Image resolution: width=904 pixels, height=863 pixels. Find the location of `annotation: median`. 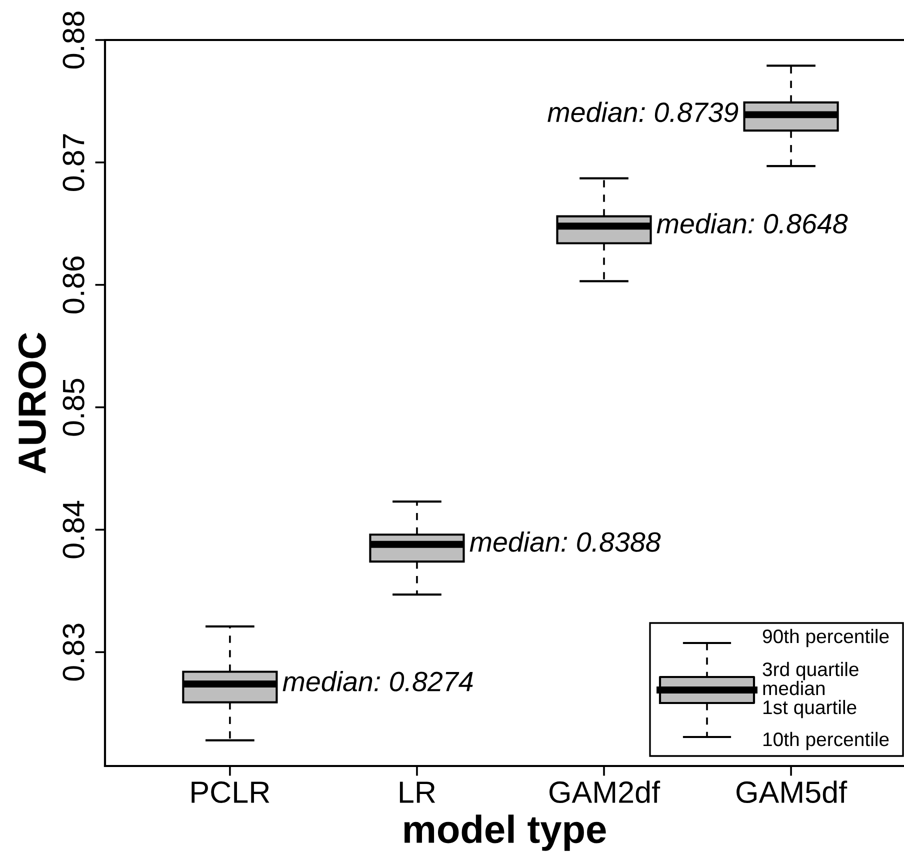

annotation: median is located at coordinates (794, 688).